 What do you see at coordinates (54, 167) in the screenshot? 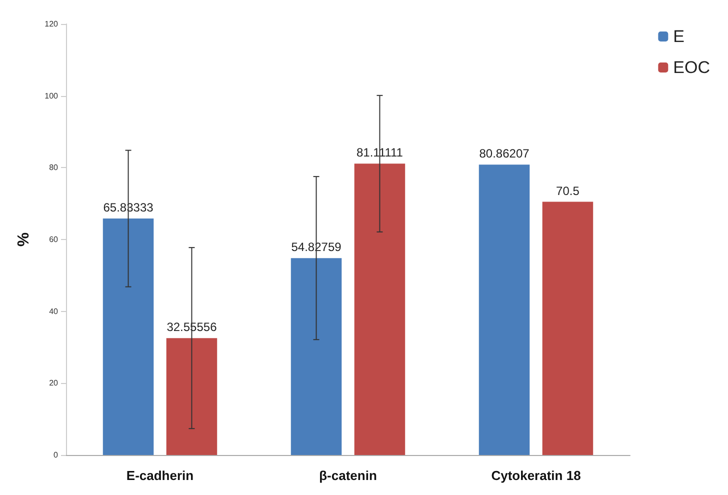
I see `y-tick-label: 80` at bounding box center [54, 167].